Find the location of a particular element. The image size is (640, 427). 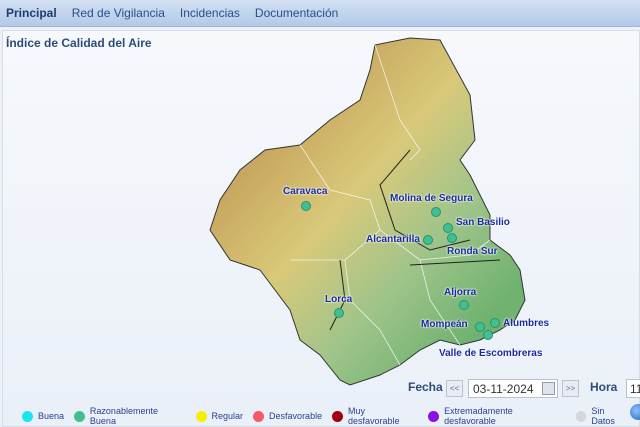

station-dot-ronda-sur is located at coordinates (452, 238).